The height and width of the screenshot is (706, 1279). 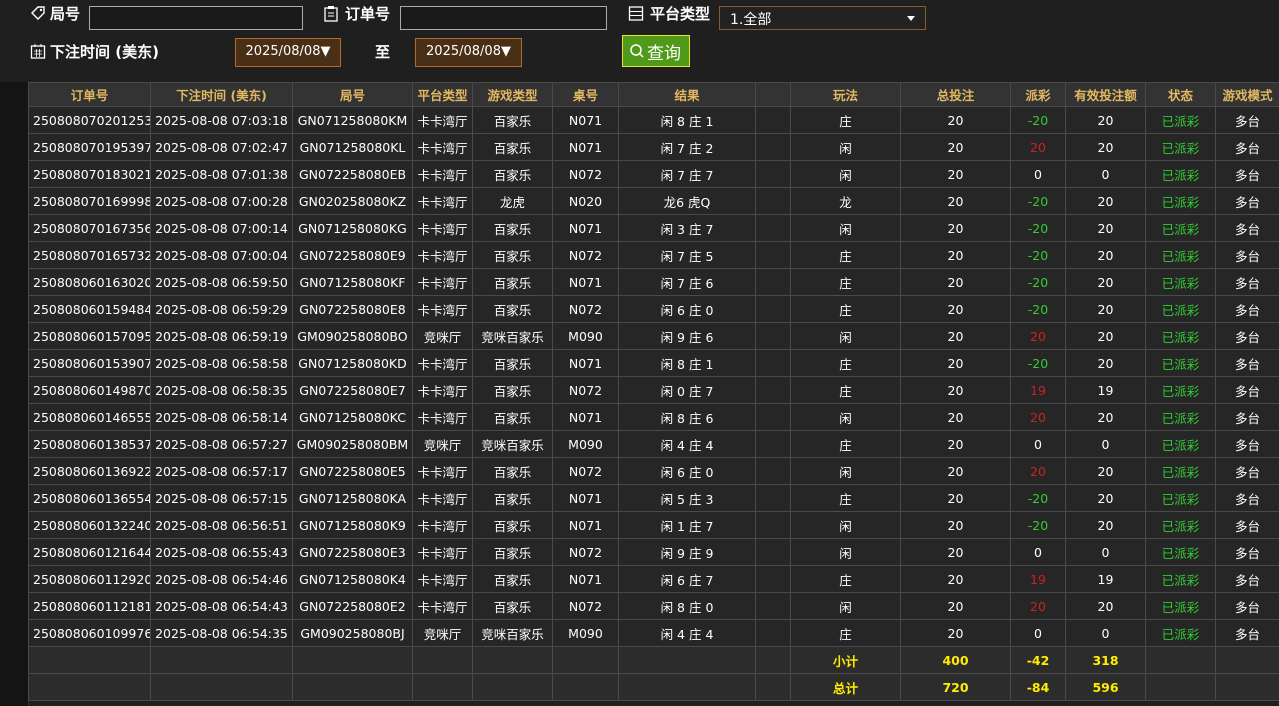 What do you see at coordinates (221, 444) in the screenshot?
I see `cell: 2025-08-08 06:57:27` at bounding box center [221, 444].